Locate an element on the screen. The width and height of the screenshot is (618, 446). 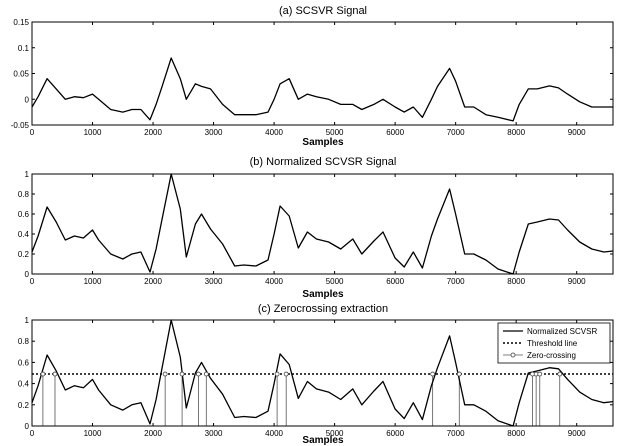
chart-title: (a) SCSVR Signal is located at coordinates (323, 11).